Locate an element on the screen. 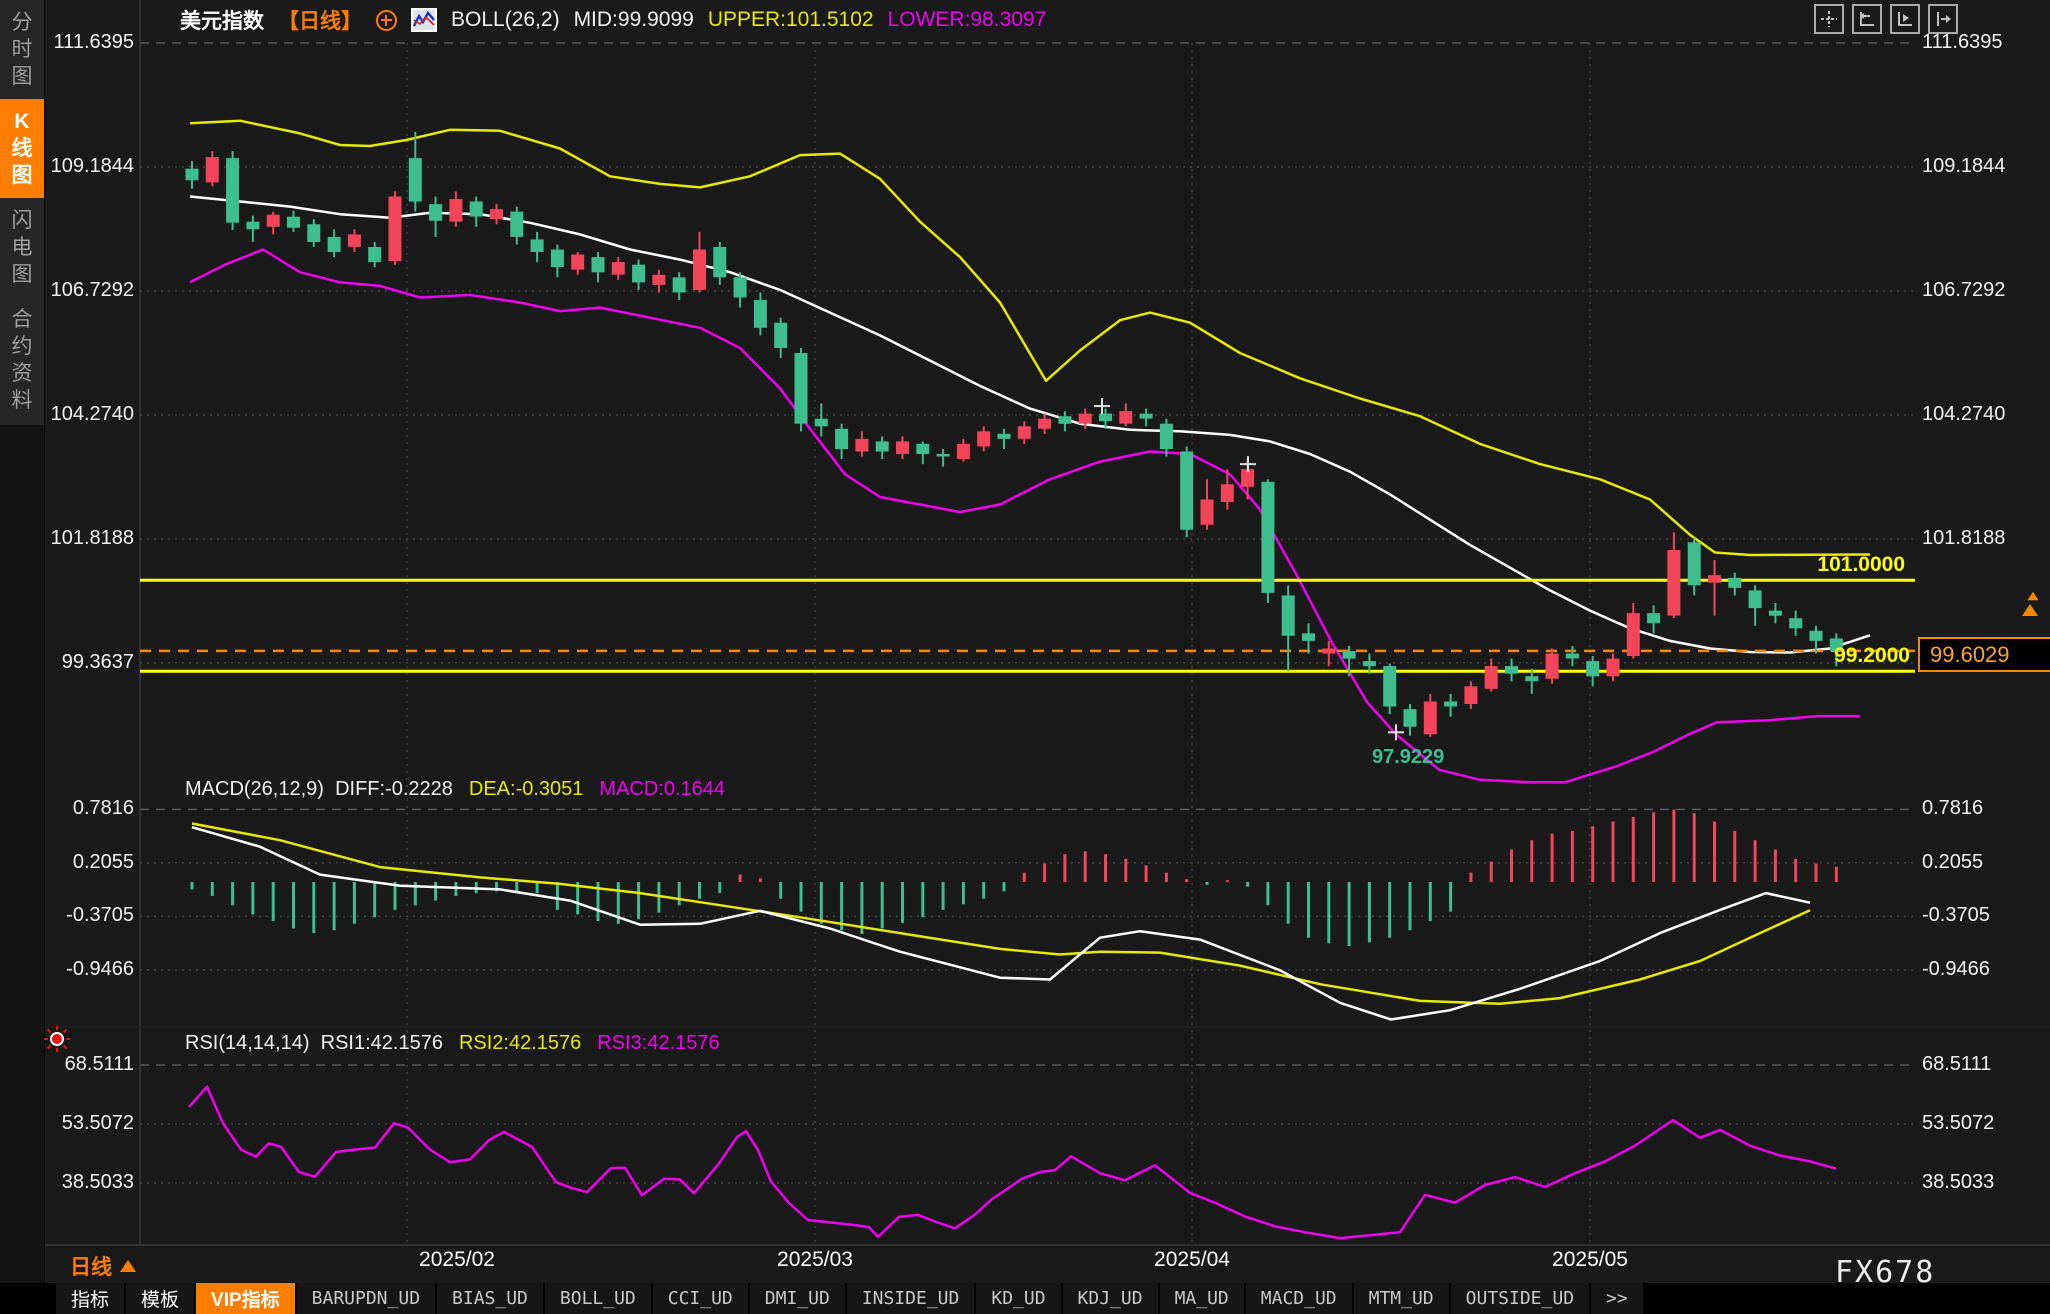 The height and width of the screenshot is (1314, 2050). x-axis-month-label: 2025/03 is located at coordinates (815, 1259).